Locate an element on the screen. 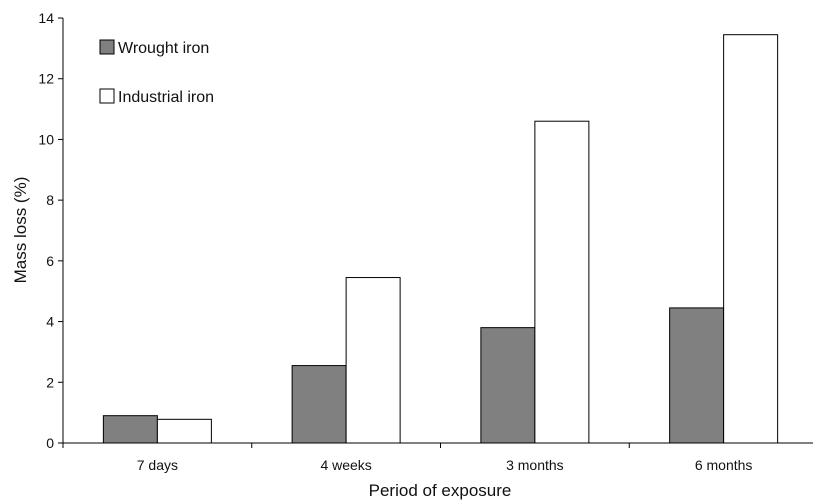 Image resolution: width=813 pixels, height=500 pixels. y-tick-label: 10 is located at coordinates (46, 139).